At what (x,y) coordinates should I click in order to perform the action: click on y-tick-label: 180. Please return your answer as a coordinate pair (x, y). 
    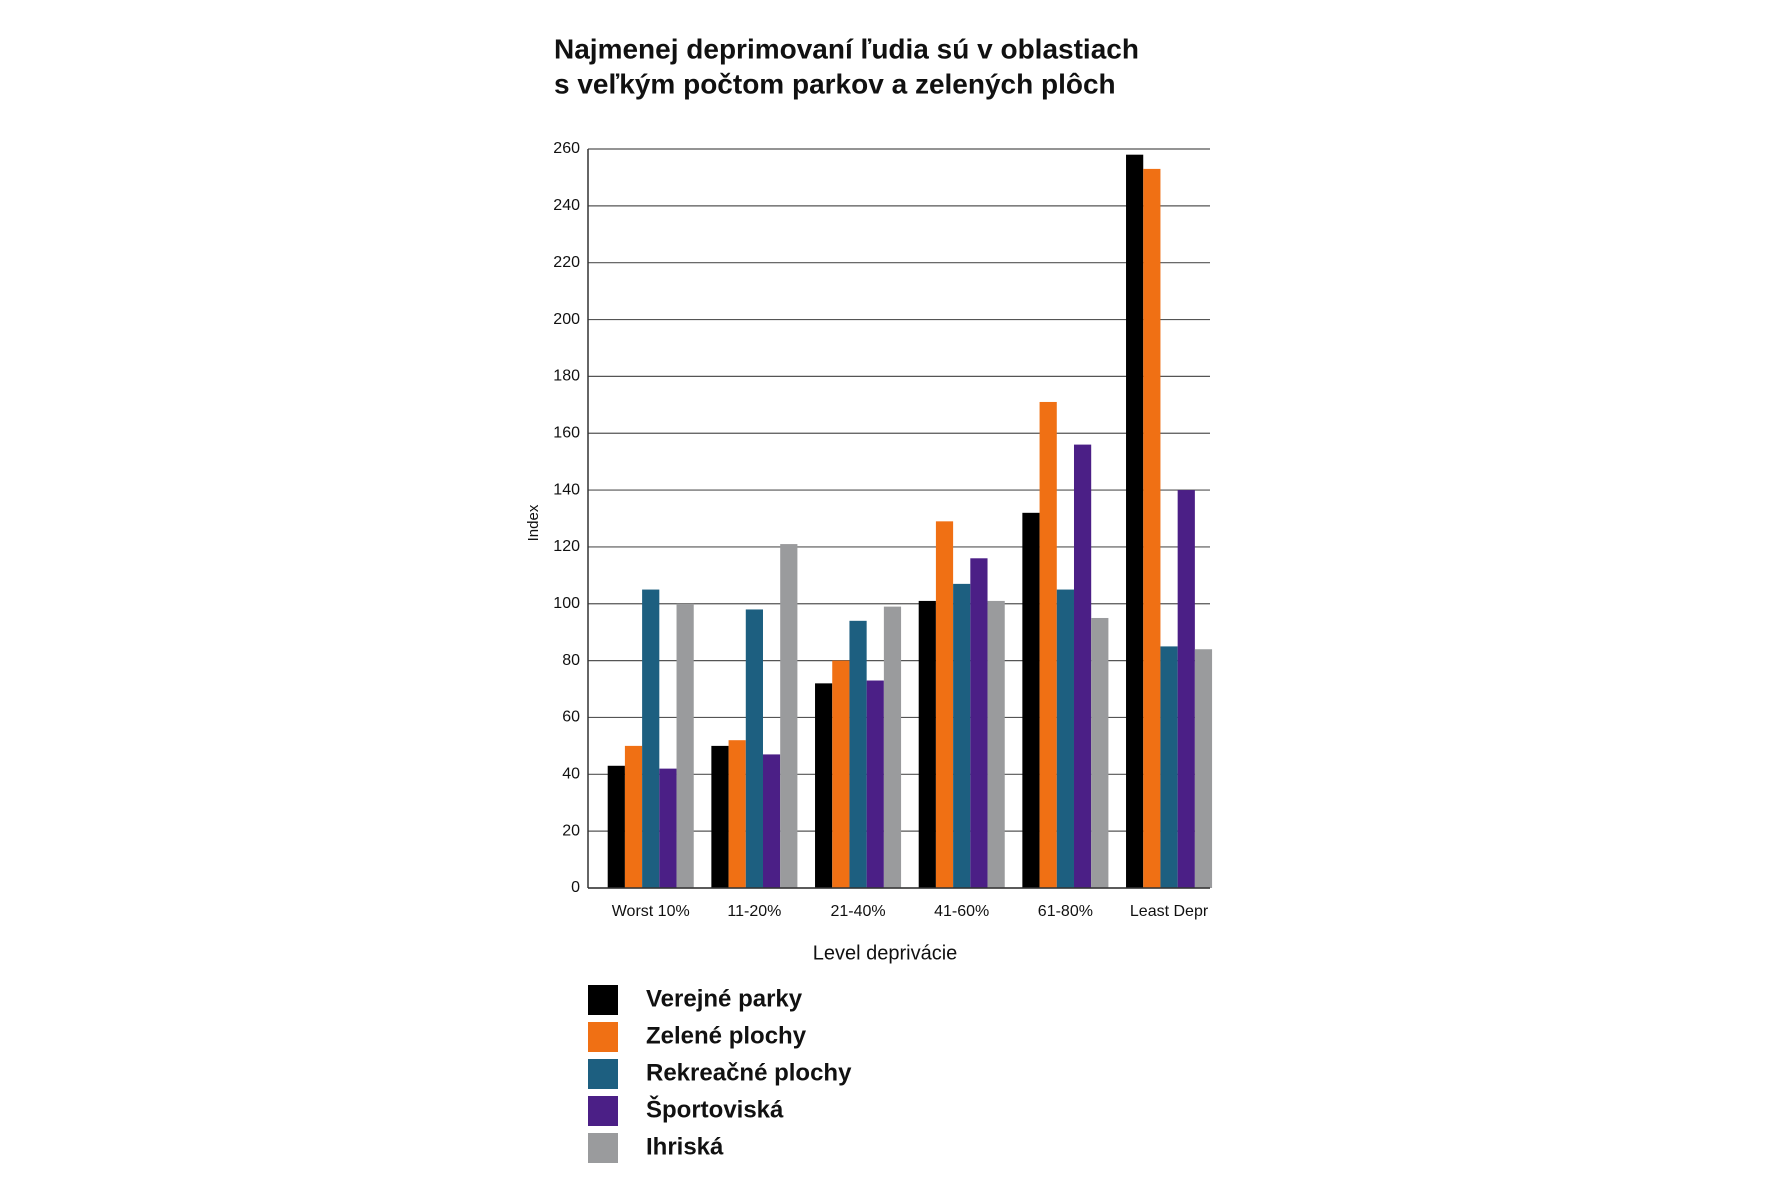
    Looking at the image, I should click on (566, 376).